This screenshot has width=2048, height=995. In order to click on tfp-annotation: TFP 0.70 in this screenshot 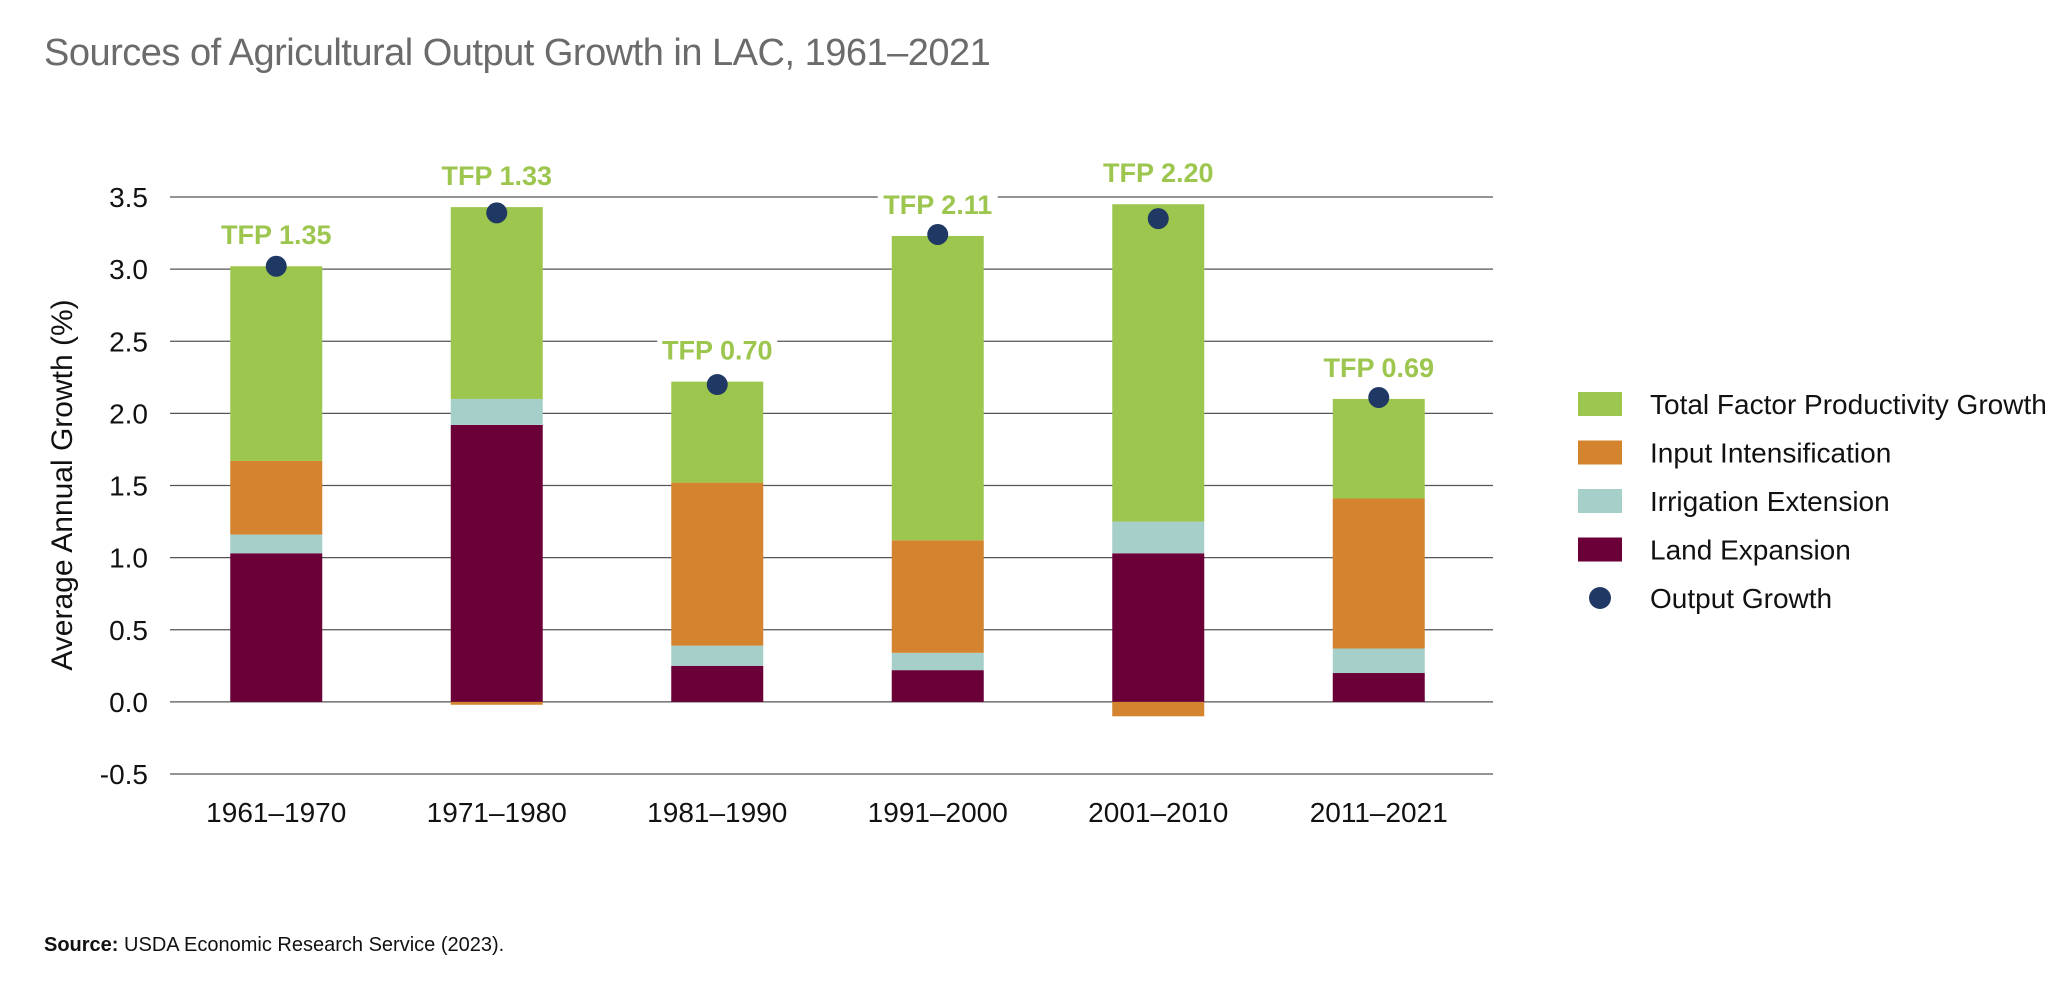, I will do `click(717, 351)`.